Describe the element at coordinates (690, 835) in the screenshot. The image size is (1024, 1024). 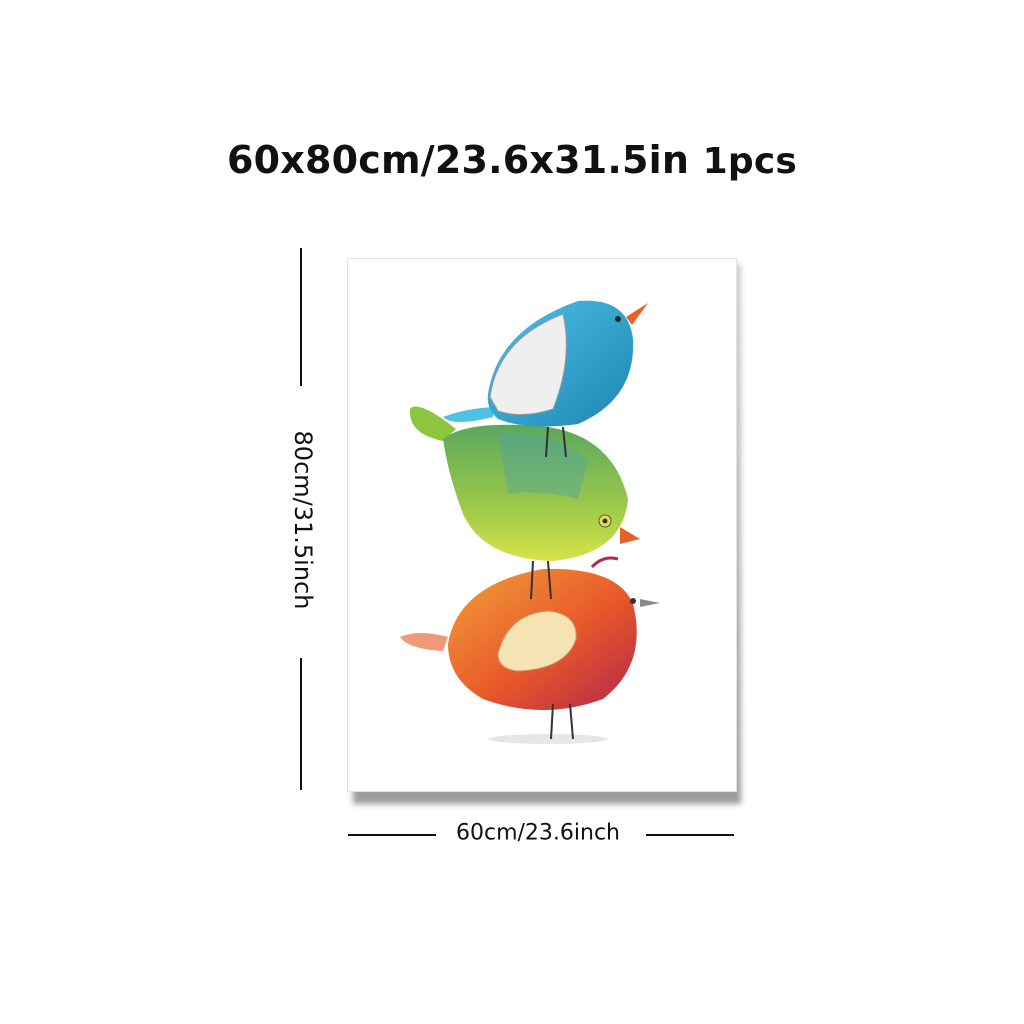
I see `width-line-right` at that location.